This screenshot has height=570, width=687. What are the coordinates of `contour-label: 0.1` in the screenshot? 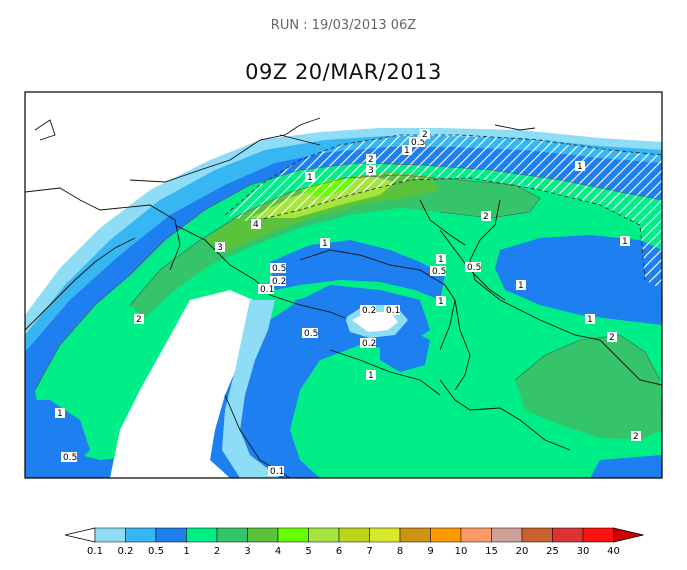 It's located at (392, 310).